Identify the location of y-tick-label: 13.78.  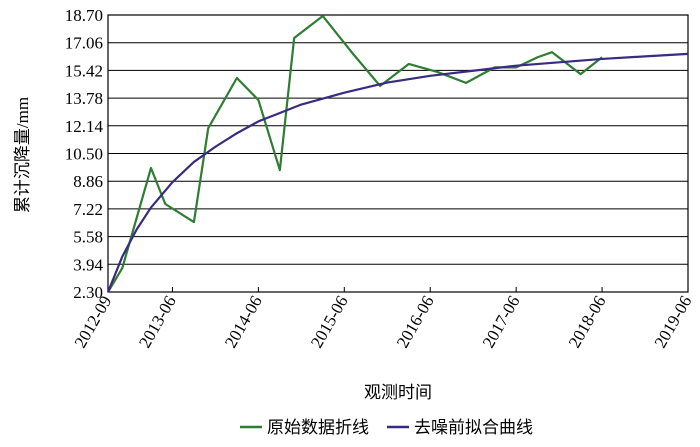
(84, 98).